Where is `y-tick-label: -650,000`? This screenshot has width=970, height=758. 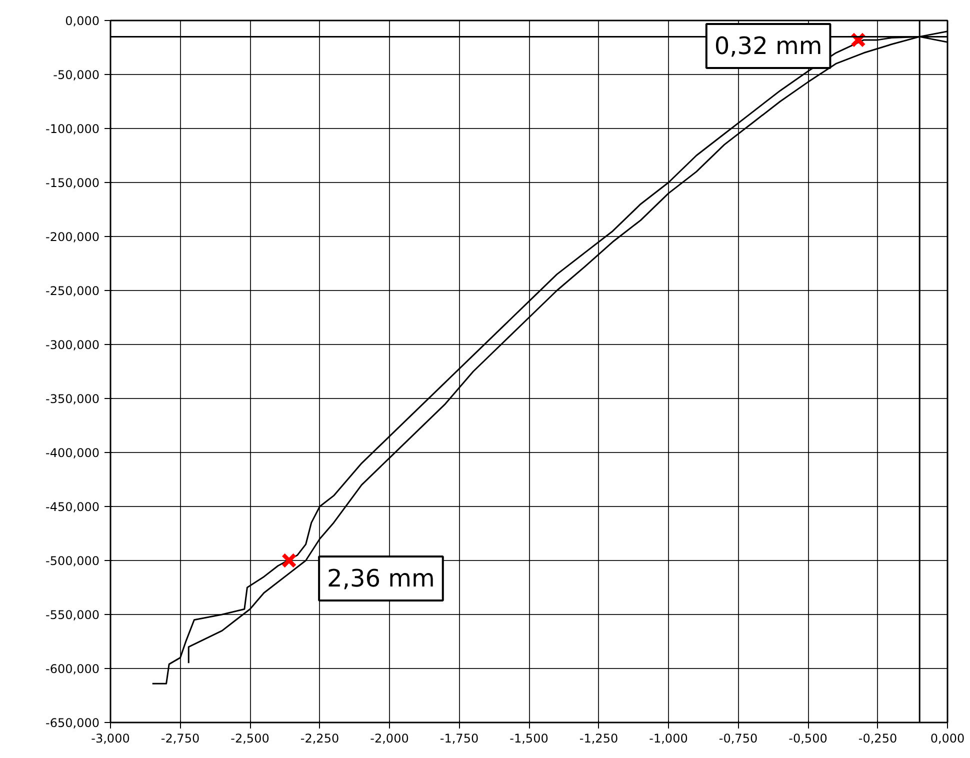 y-tick-label: -650,000 is located at coordinates (73, 723).